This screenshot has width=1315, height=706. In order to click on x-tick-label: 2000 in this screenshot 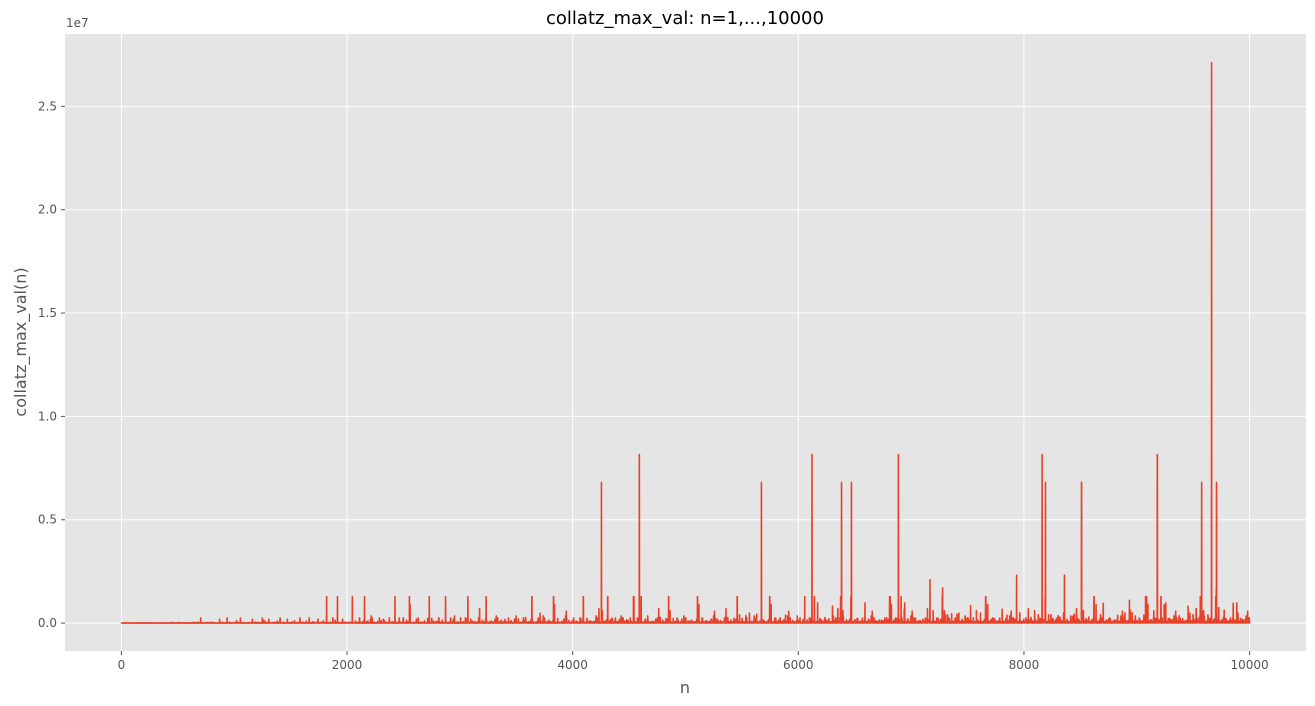, I will do `click(347, 665)`.